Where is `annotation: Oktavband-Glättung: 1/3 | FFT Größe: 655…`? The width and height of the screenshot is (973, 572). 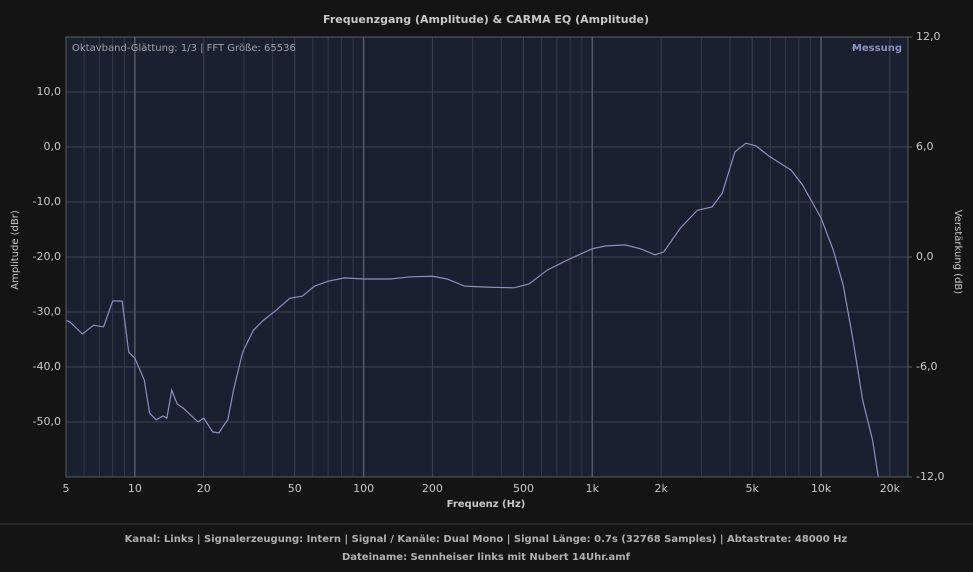 annotation: Oktavband-Glättung: 1/3 | FFT Größe: 655… is located at coordinates (184, 48).